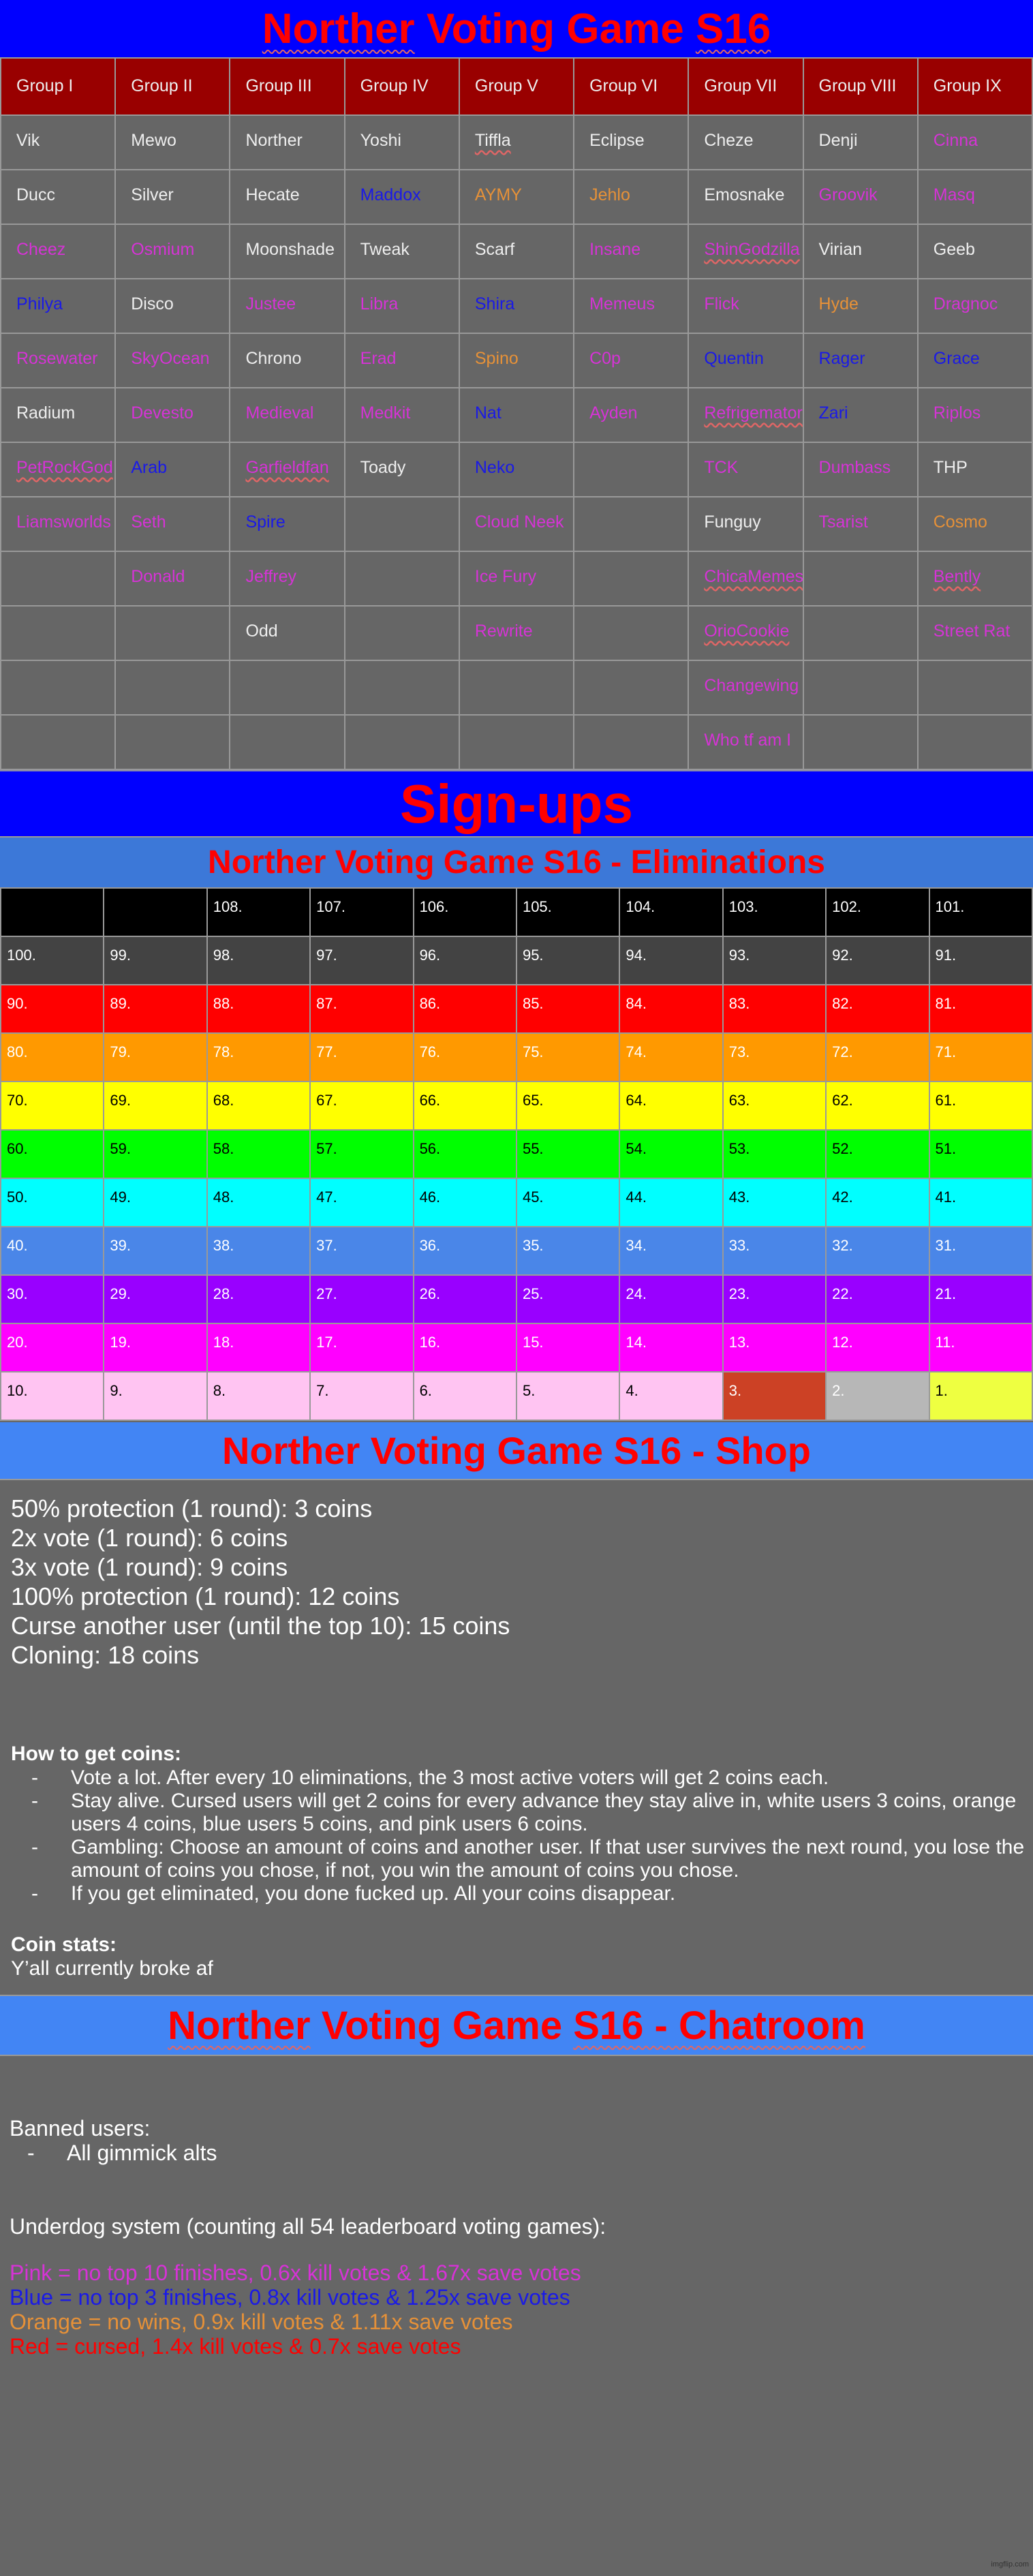 The height and width of the screenshot is (2576, 1033). Describe the element at coordinates (568, 1348) in the screenshot. I see `elimination-slot: 15.` at that location.